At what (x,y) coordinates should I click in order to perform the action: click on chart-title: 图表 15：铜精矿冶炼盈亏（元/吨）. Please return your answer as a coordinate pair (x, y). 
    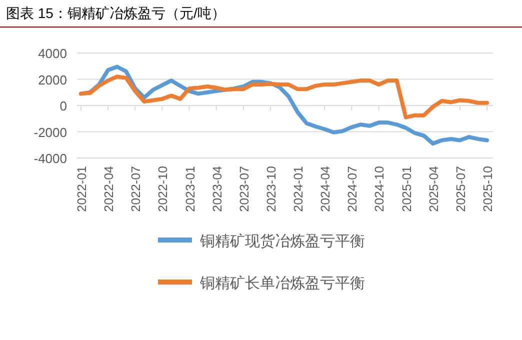
    Looking at the image, I should click on (116, 13).